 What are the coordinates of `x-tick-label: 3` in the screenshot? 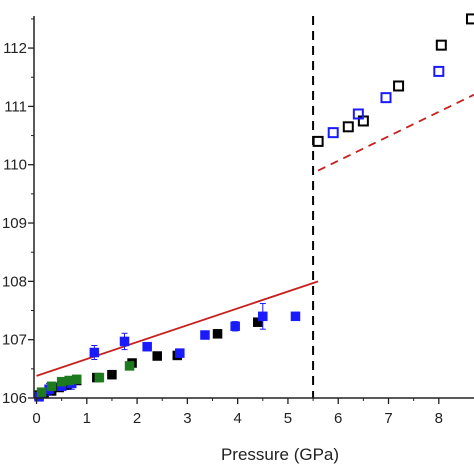 It's located at (187, 418).